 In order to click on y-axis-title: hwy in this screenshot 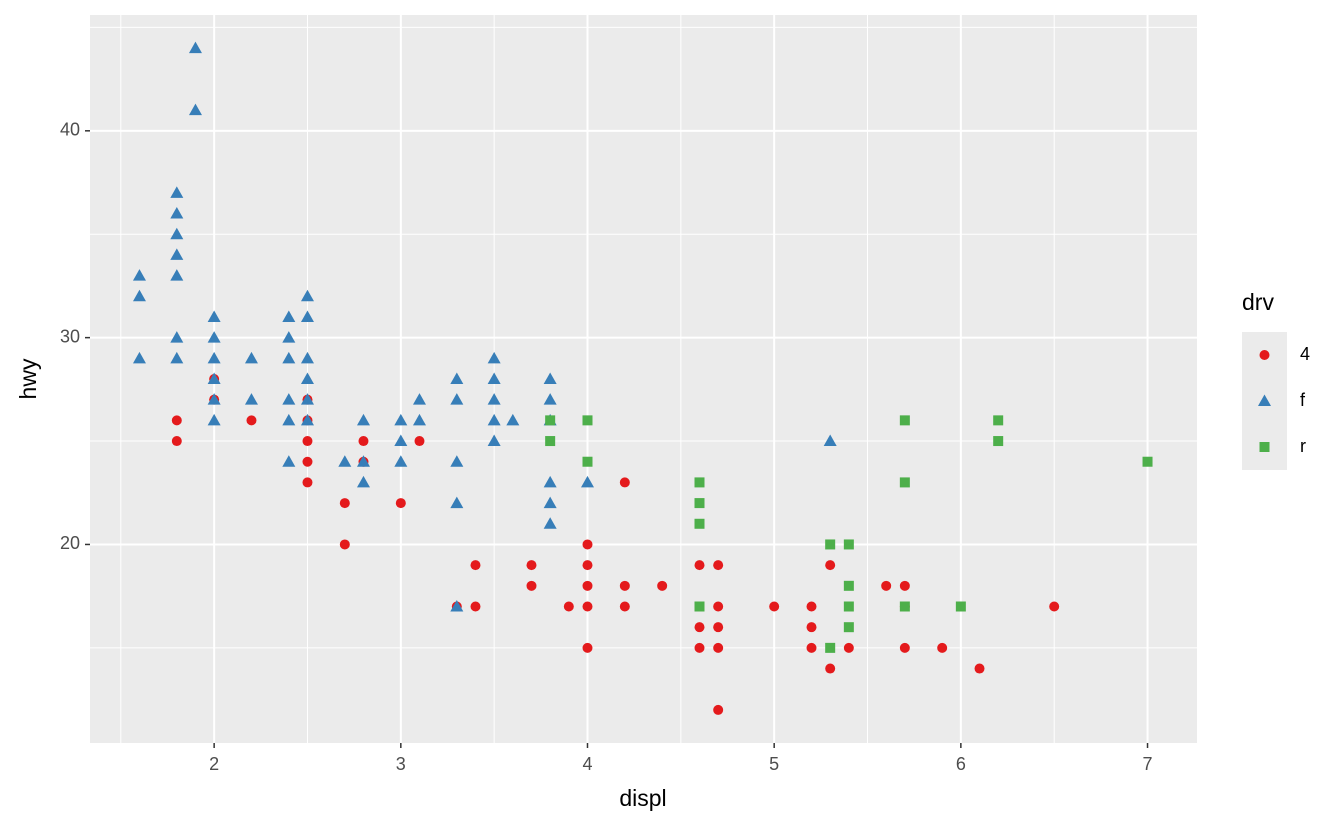, I will do `click(28, 378)`.